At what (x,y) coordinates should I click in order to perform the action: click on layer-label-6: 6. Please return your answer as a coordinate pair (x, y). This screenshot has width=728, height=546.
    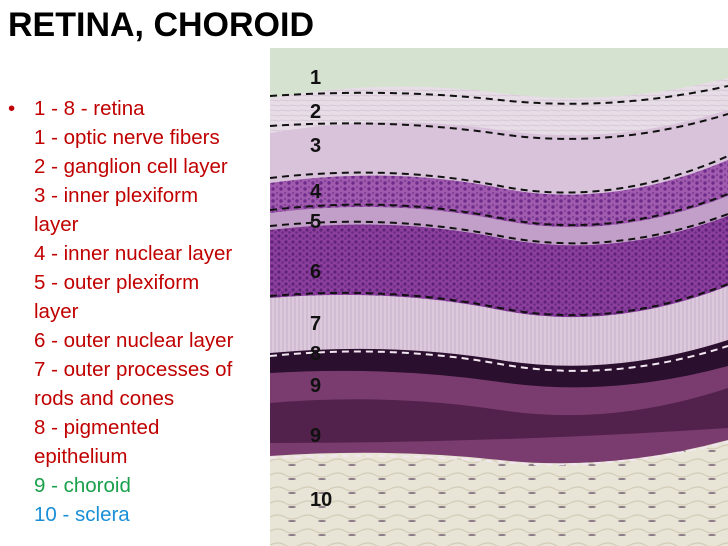
    Looking at the image, I should click on (315, 272).